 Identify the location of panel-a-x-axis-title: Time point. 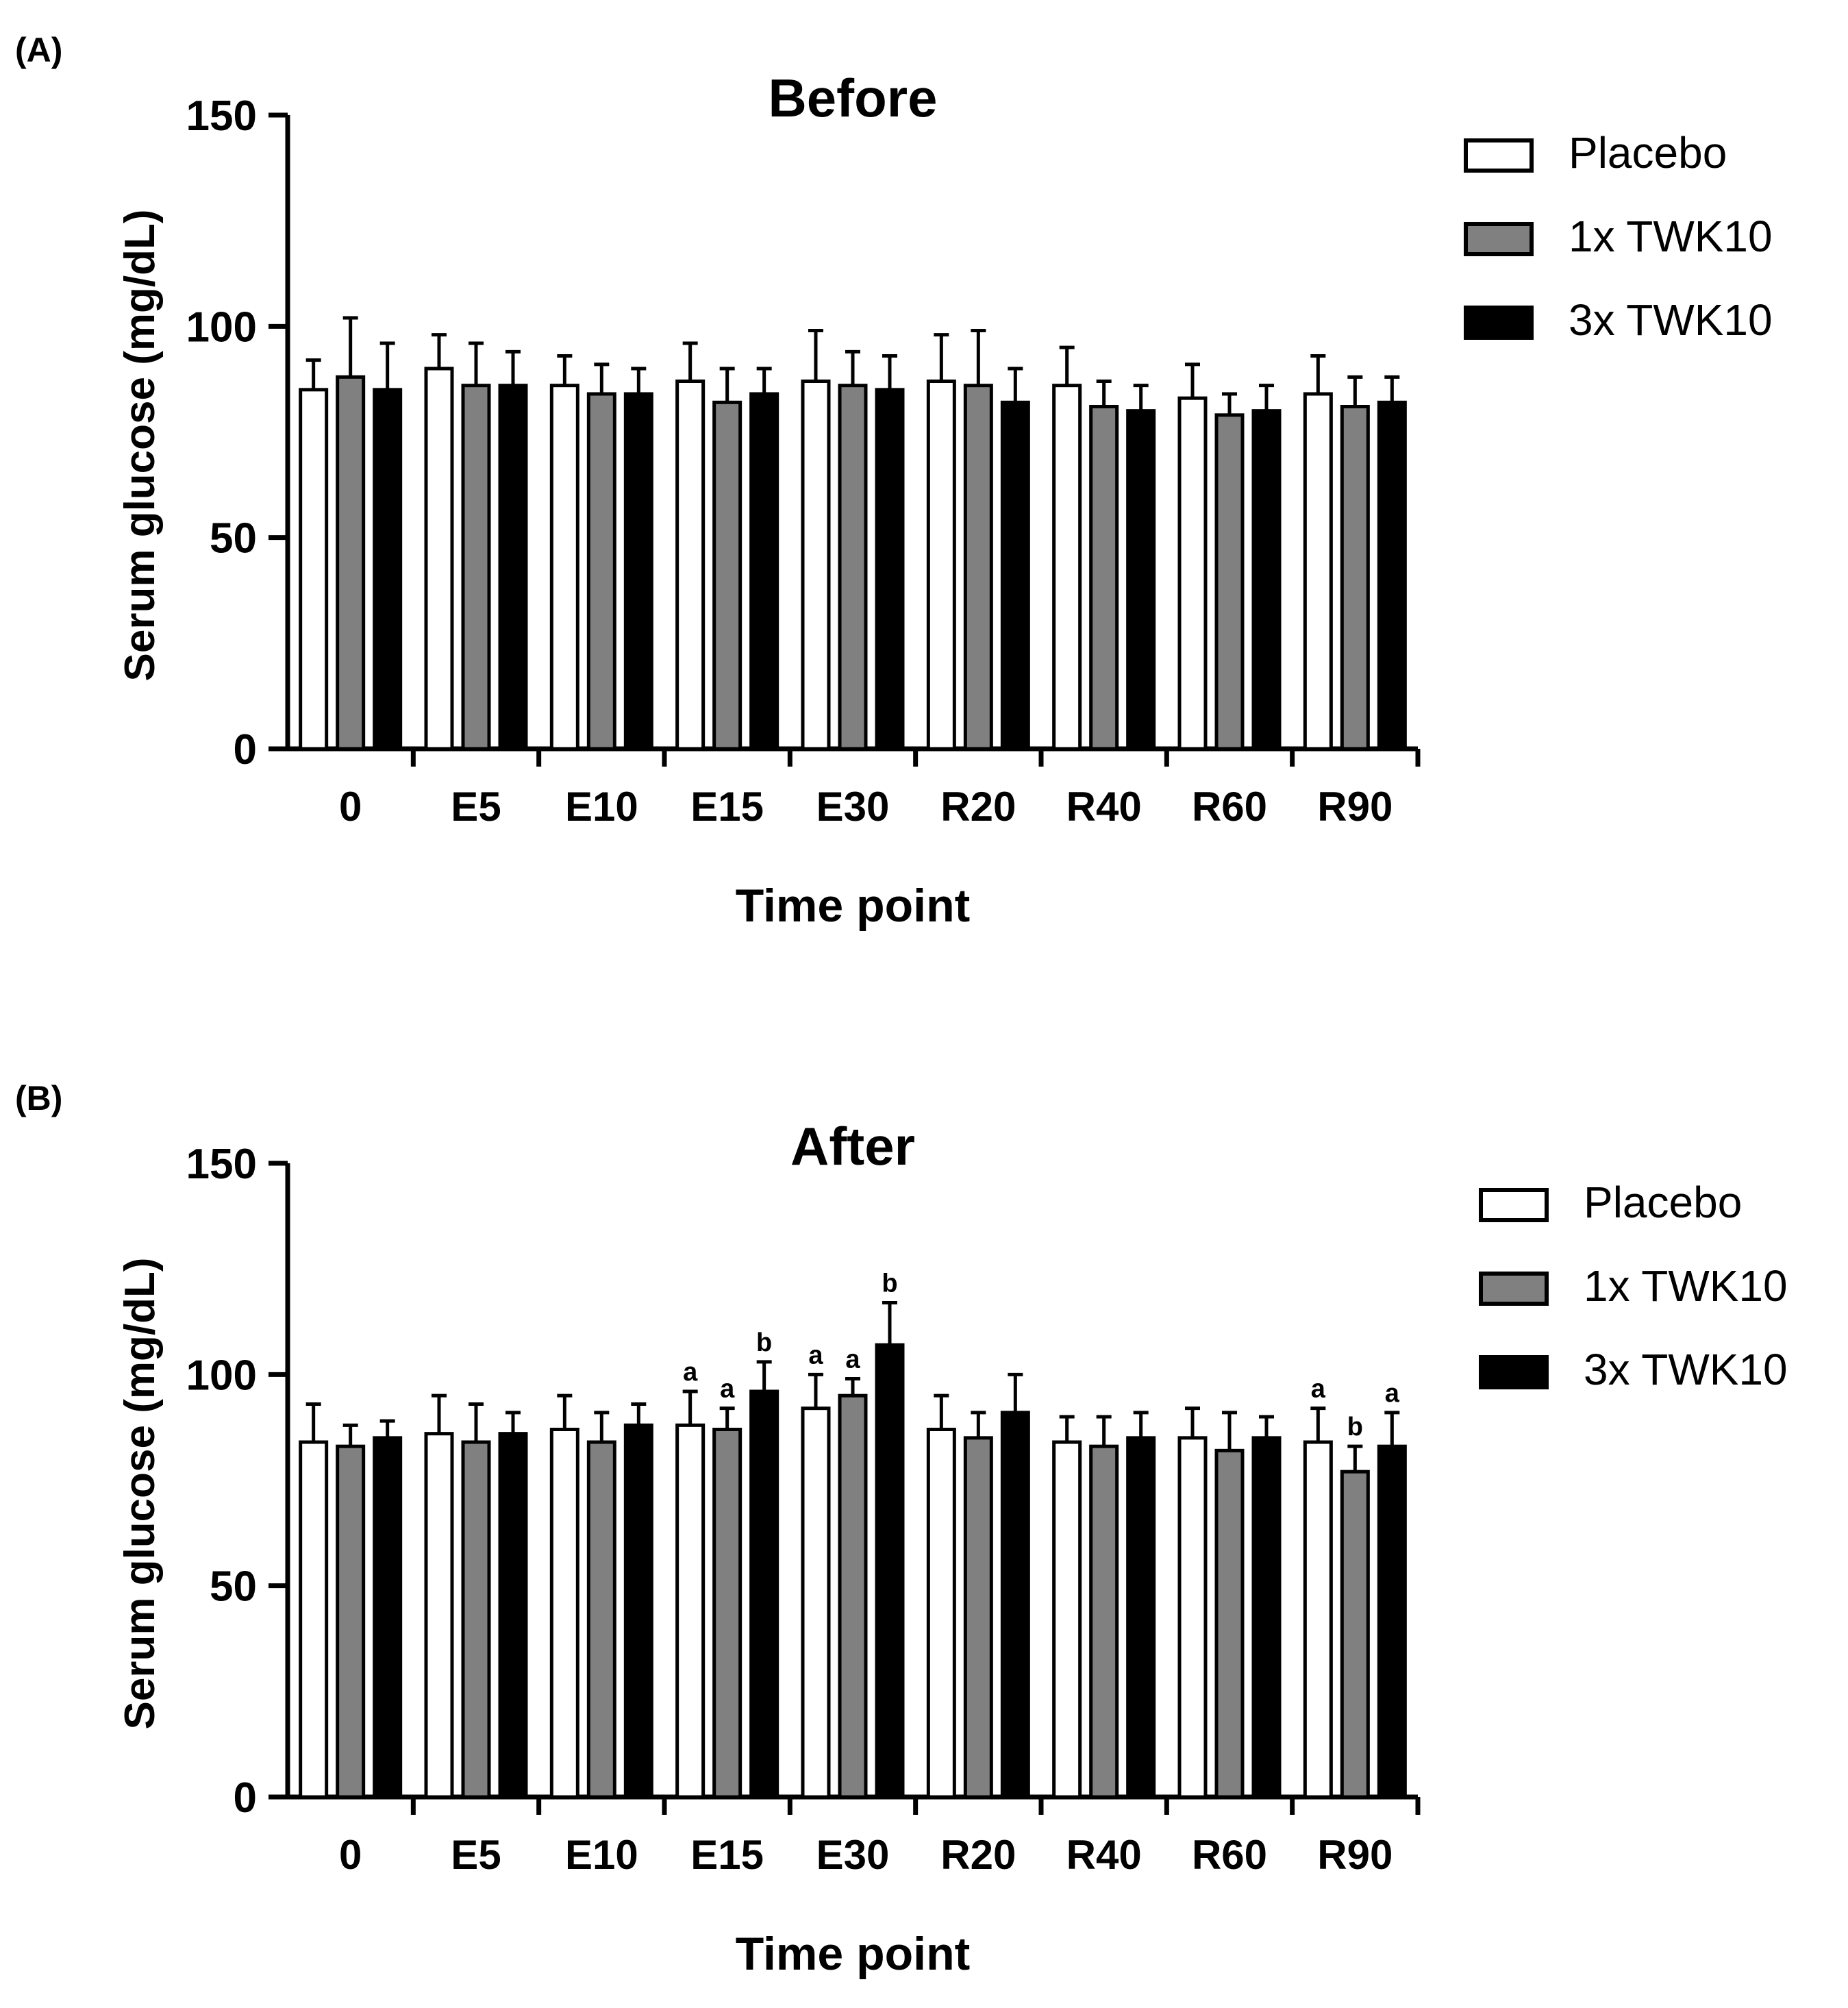
(853, 906).